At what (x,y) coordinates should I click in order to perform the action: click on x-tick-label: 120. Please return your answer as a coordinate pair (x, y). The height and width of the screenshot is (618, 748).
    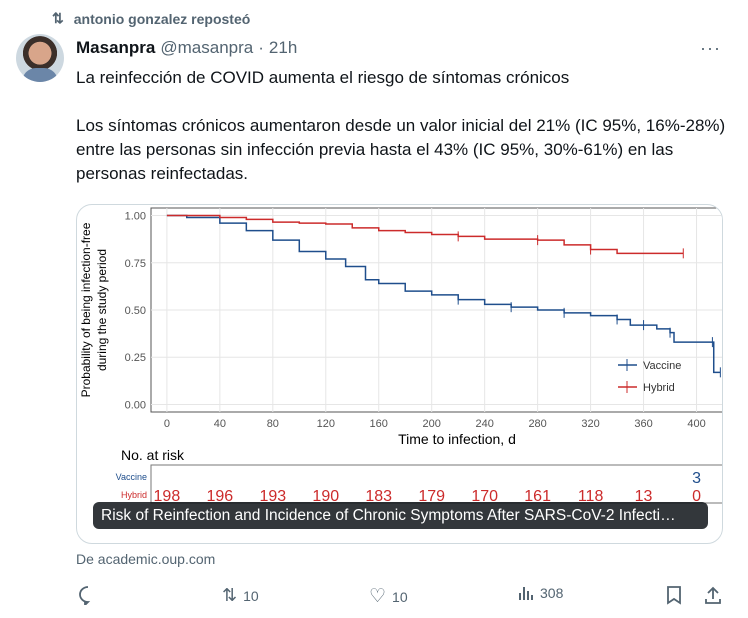
    Looking at the image, I should click on (326, 424).